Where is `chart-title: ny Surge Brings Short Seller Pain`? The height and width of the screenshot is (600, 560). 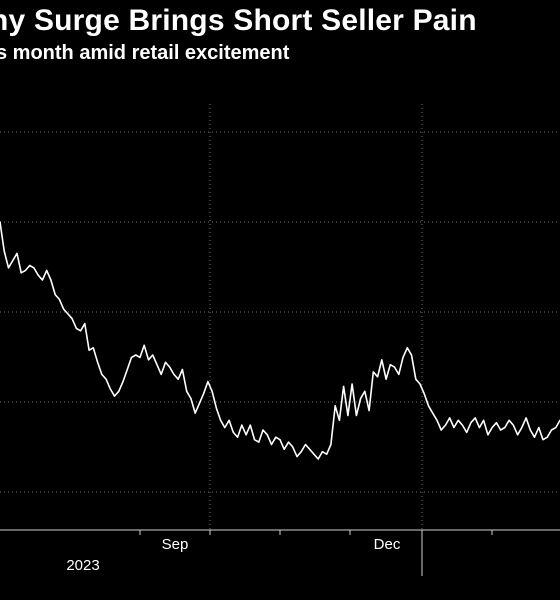
chart-title: ny Surge Brings Short Seller Pain is located at coordinates (238, 20).